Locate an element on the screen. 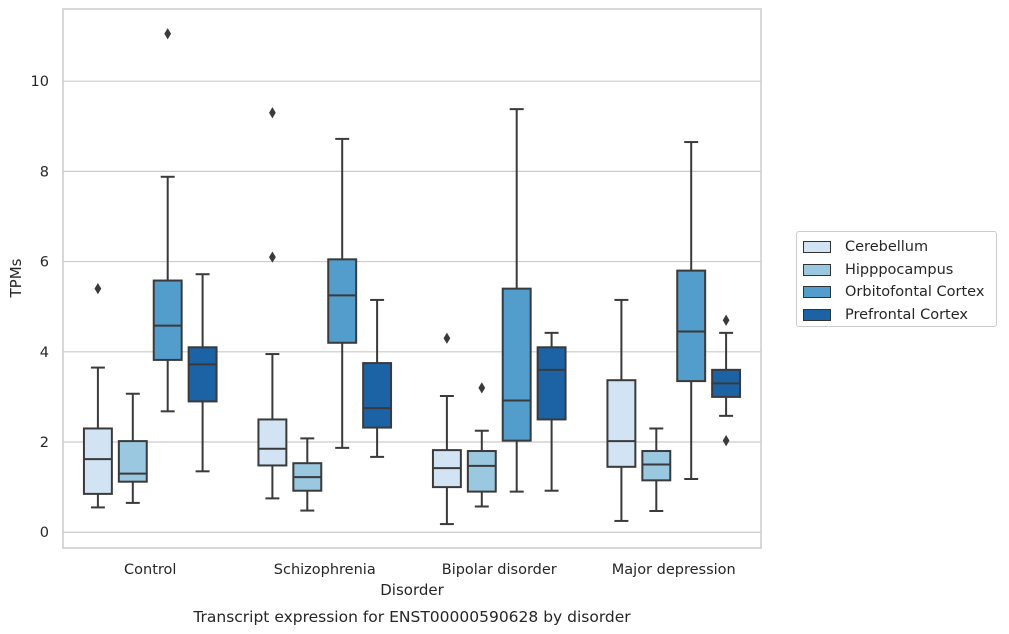 The width and height of the screenshot is (1009, 634). legend-label: Hipppocampus is located at coordinates (899, 269).